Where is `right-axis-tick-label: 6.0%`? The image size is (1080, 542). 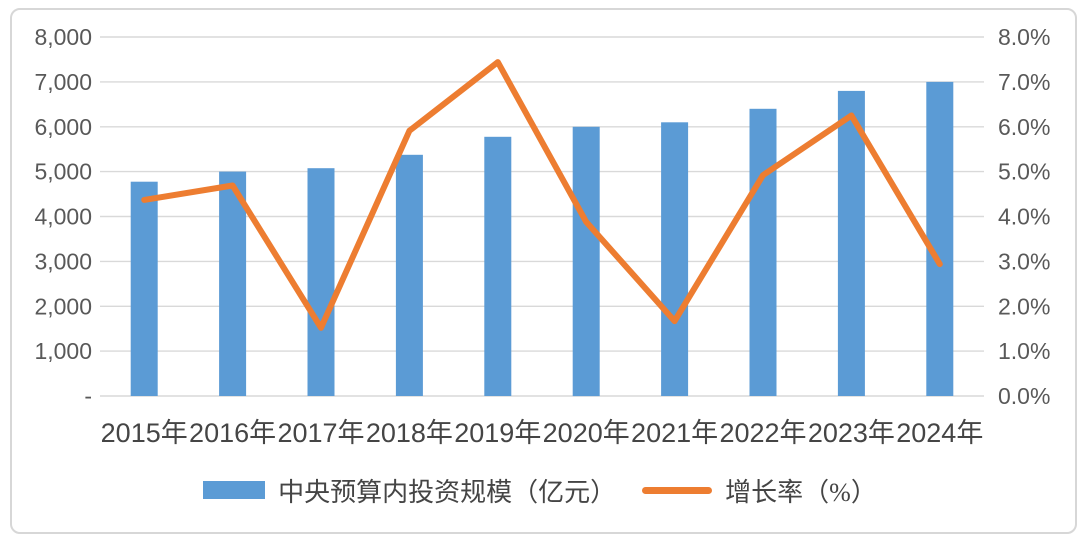
right-axis-tick-label: 6.0% is located at coordinates (1024, 127).